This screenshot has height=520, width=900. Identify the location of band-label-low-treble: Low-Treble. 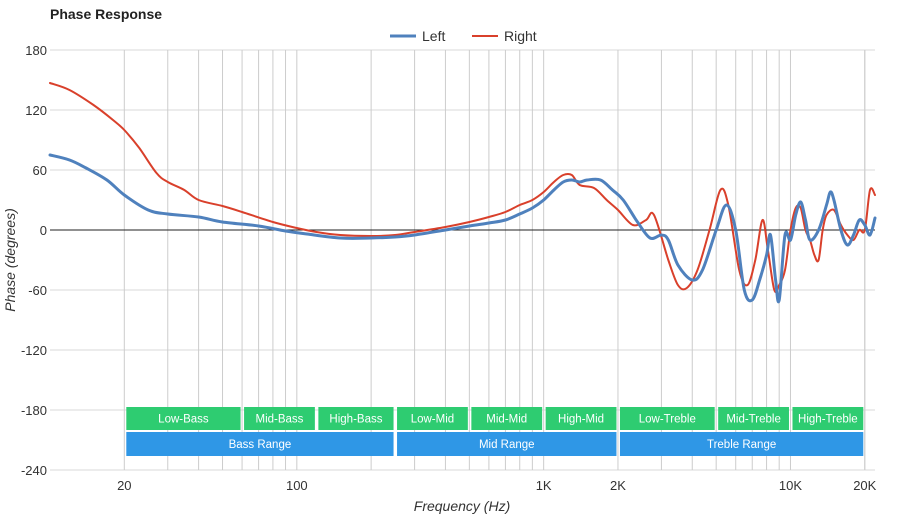
(667, 420).